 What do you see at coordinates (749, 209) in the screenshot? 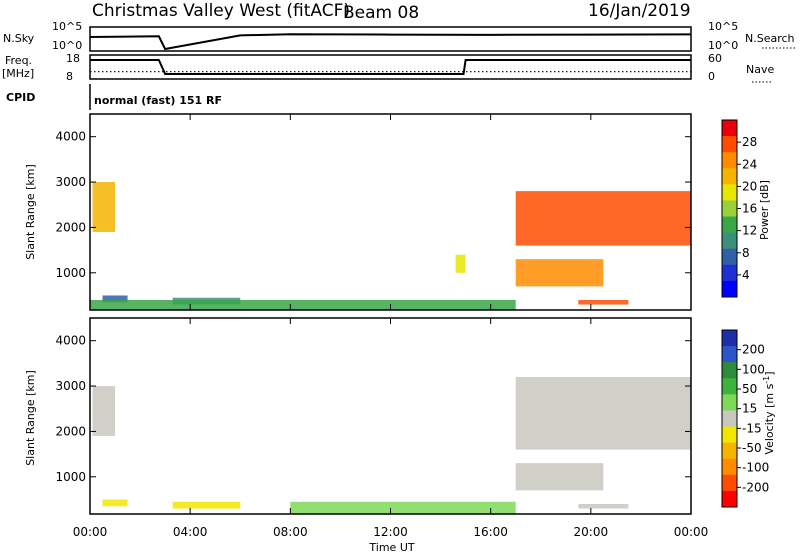
I see `colorbar-tick-label: 16` at bounding box center [749, 209].